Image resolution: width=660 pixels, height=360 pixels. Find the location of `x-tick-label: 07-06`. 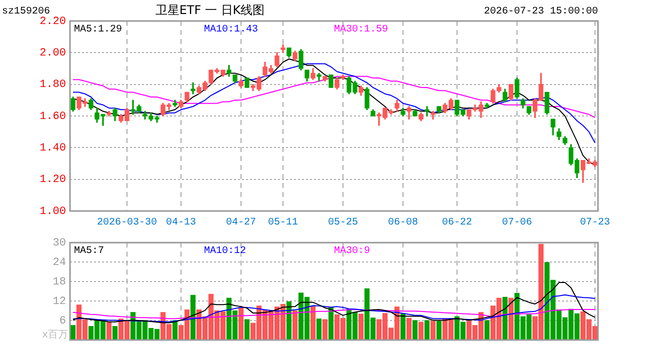

x-tick-label: 07-06 is located at coordinates (517, 223).